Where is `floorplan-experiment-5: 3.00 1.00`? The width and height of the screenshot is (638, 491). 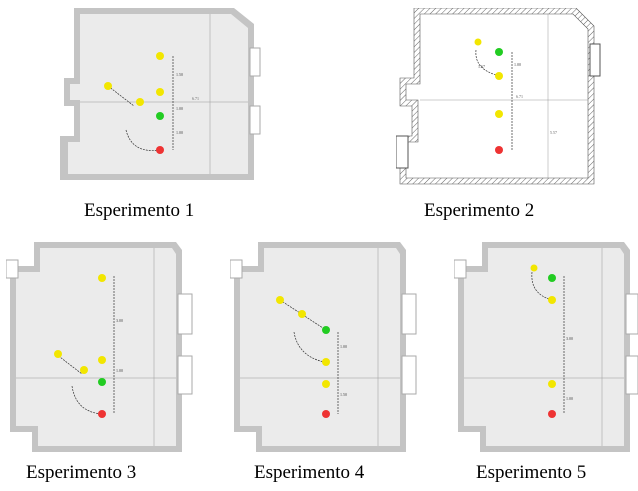
floorplan-experiment-5: 3.00 1.00 is located at coordinates (546, 347).